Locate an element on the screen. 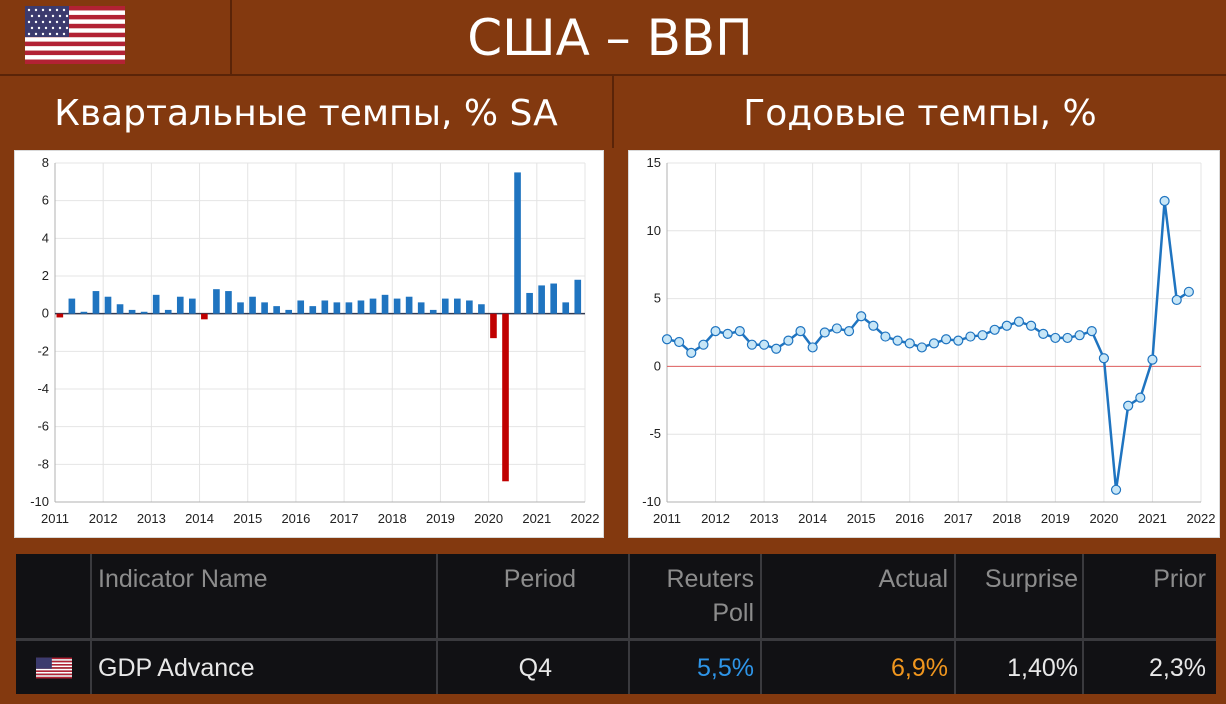 Image resolution: width=1226 pixels, height=704 pixels. header-reuters-poll: Reuters Poll is located at coordinates (692, 592).